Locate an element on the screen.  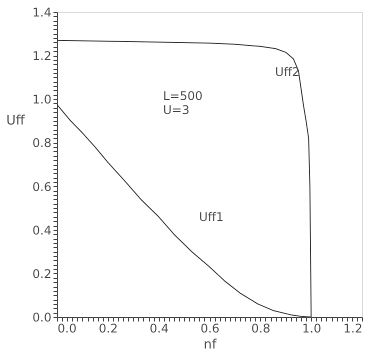
y-tick-label: 1.4 is located at coordinates (42, 13).